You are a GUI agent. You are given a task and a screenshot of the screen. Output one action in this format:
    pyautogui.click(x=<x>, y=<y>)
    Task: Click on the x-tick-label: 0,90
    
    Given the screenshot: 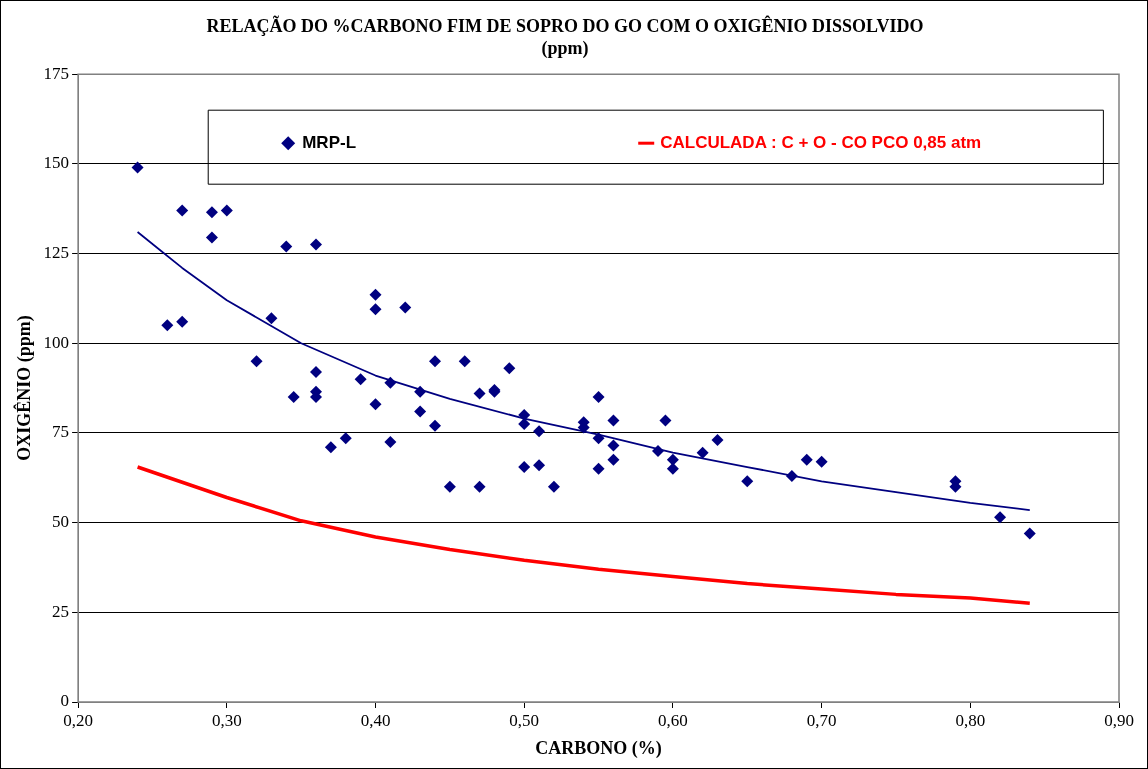 What is the action you would take?
    pyautogui.click(x=1119, y=720)
    